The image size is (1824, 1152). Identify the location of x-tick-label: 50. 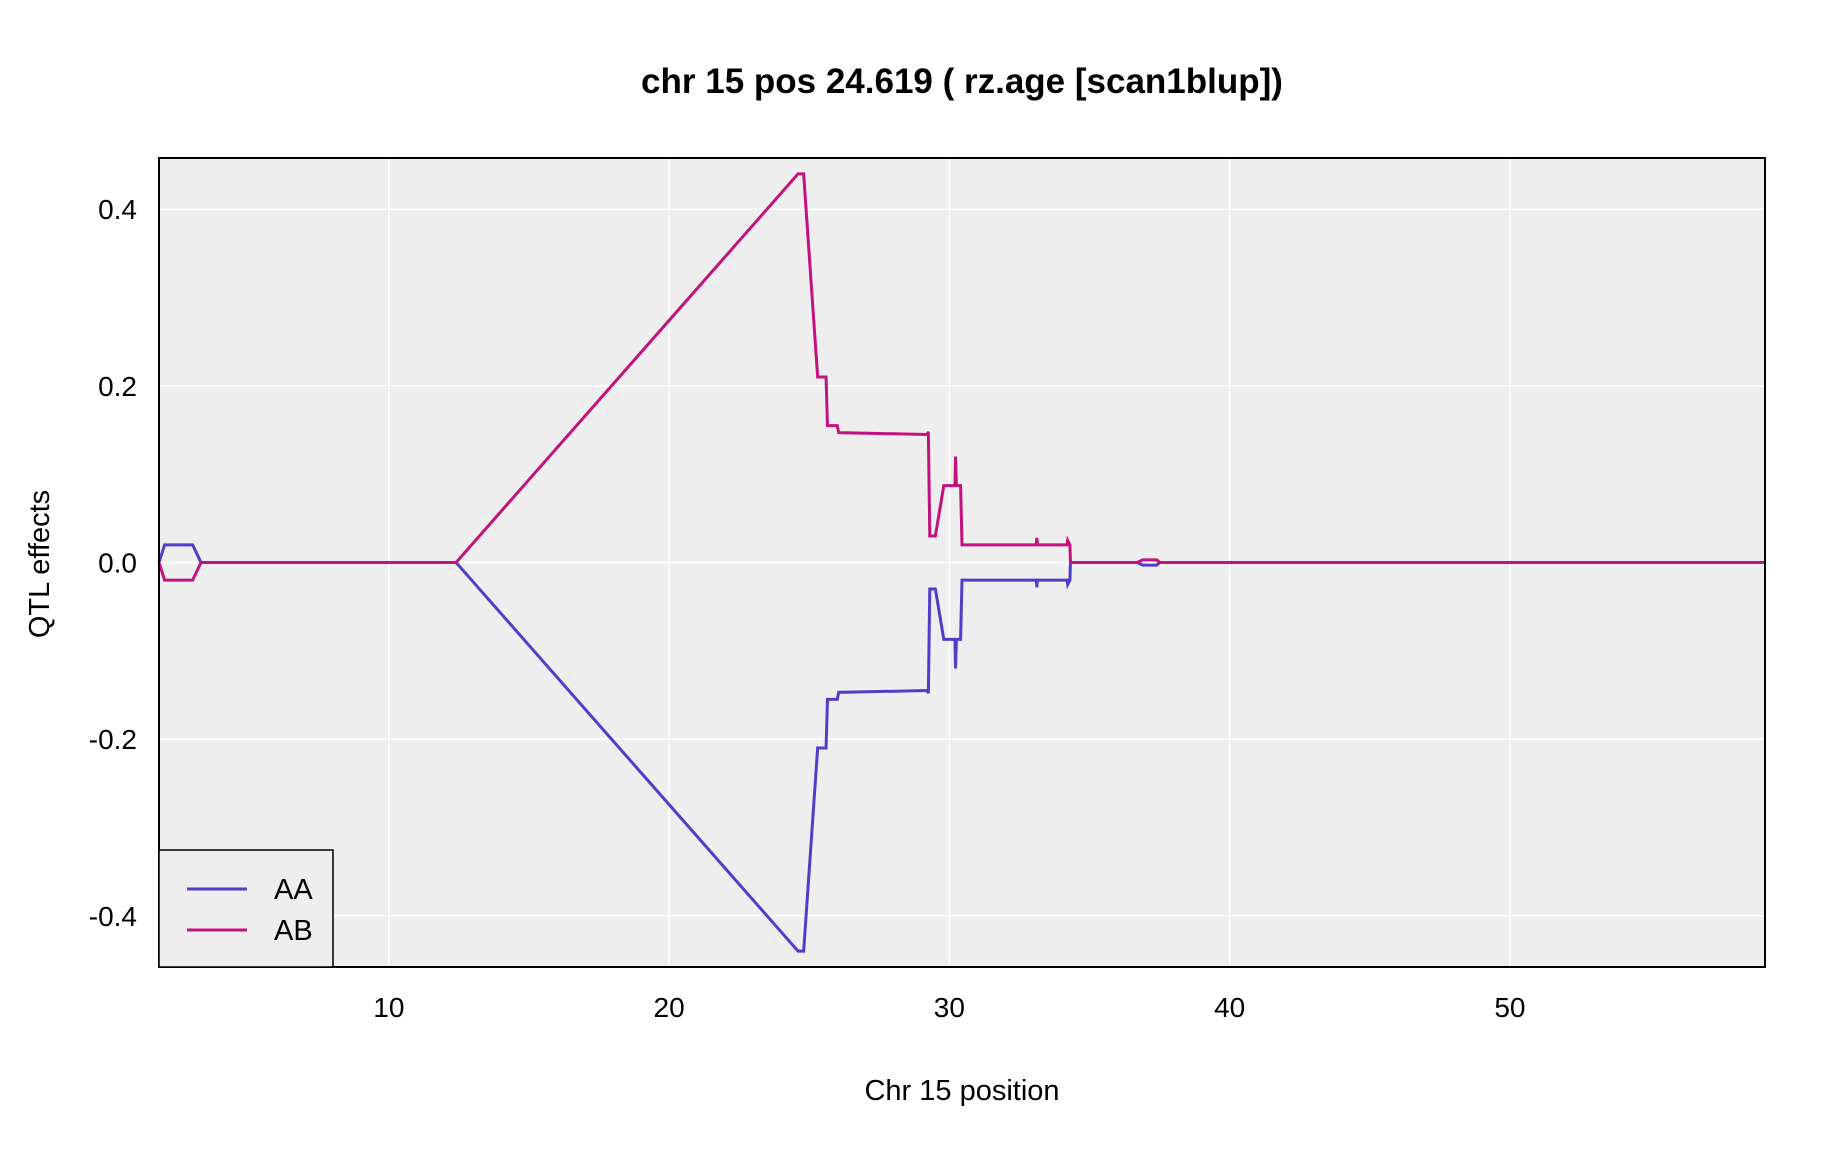
(1509, 1007).